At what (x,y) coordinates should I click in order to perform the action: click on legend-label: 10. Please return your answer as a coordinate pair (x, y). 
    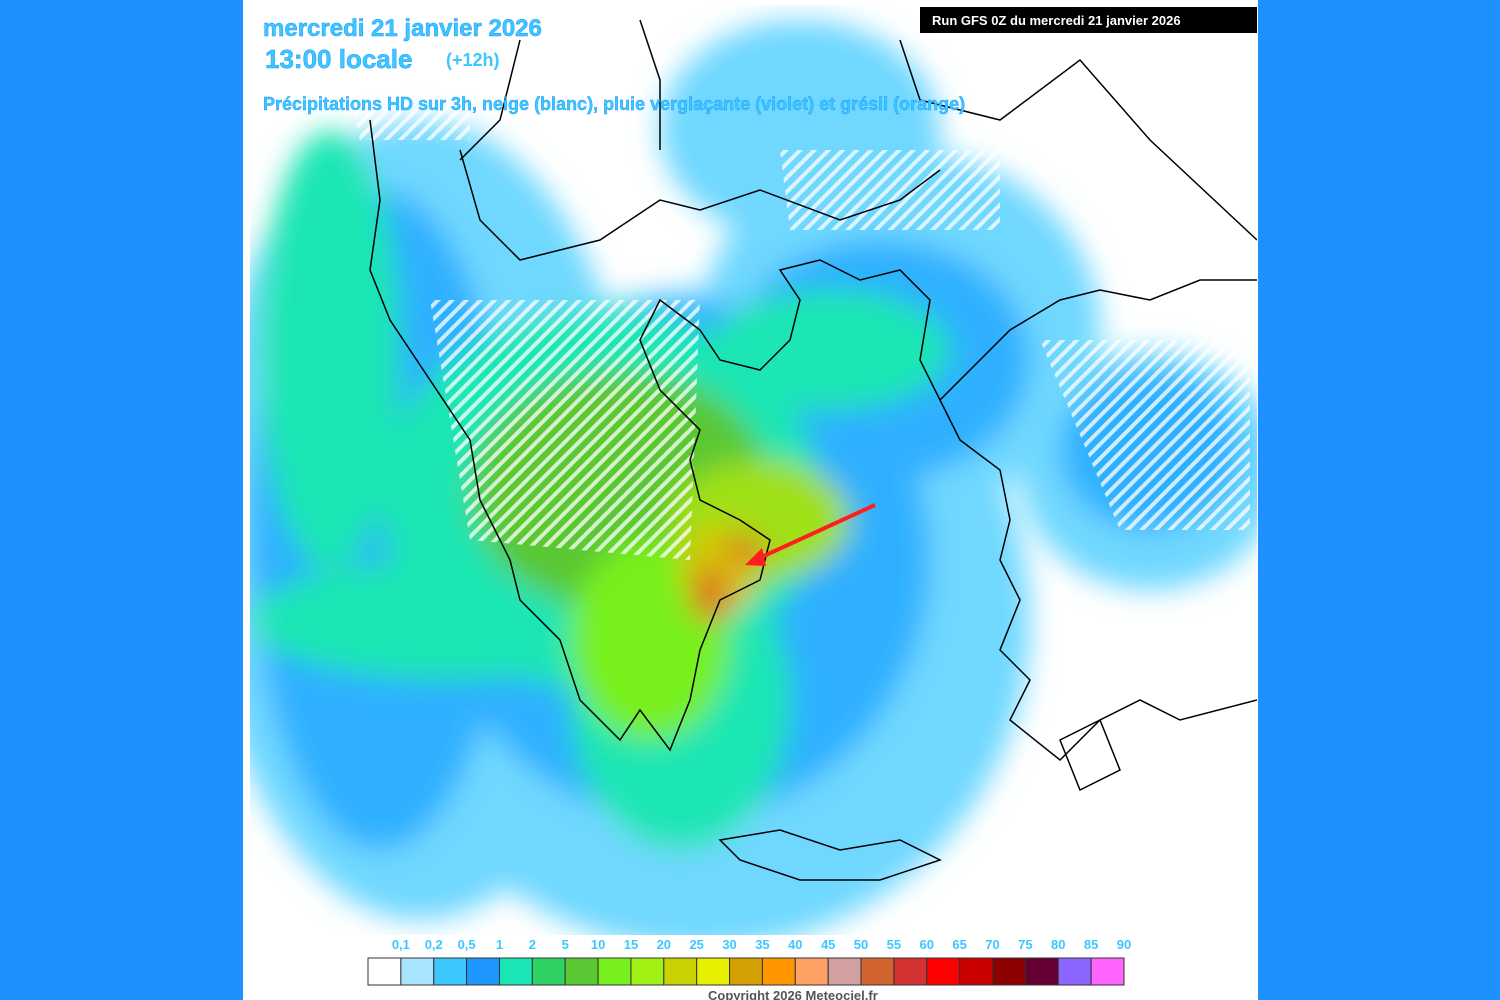
    Looking at the image, I should click on (598, 944).